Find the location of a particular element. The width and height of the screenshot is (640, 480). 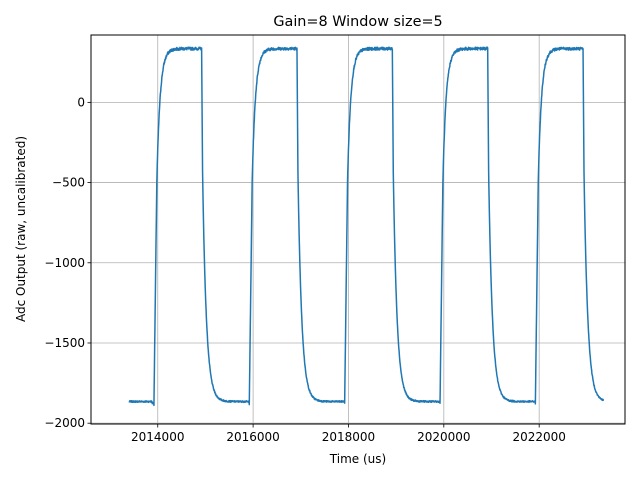

x-tick-label: 2020000 is located at coordinates (443, 437).